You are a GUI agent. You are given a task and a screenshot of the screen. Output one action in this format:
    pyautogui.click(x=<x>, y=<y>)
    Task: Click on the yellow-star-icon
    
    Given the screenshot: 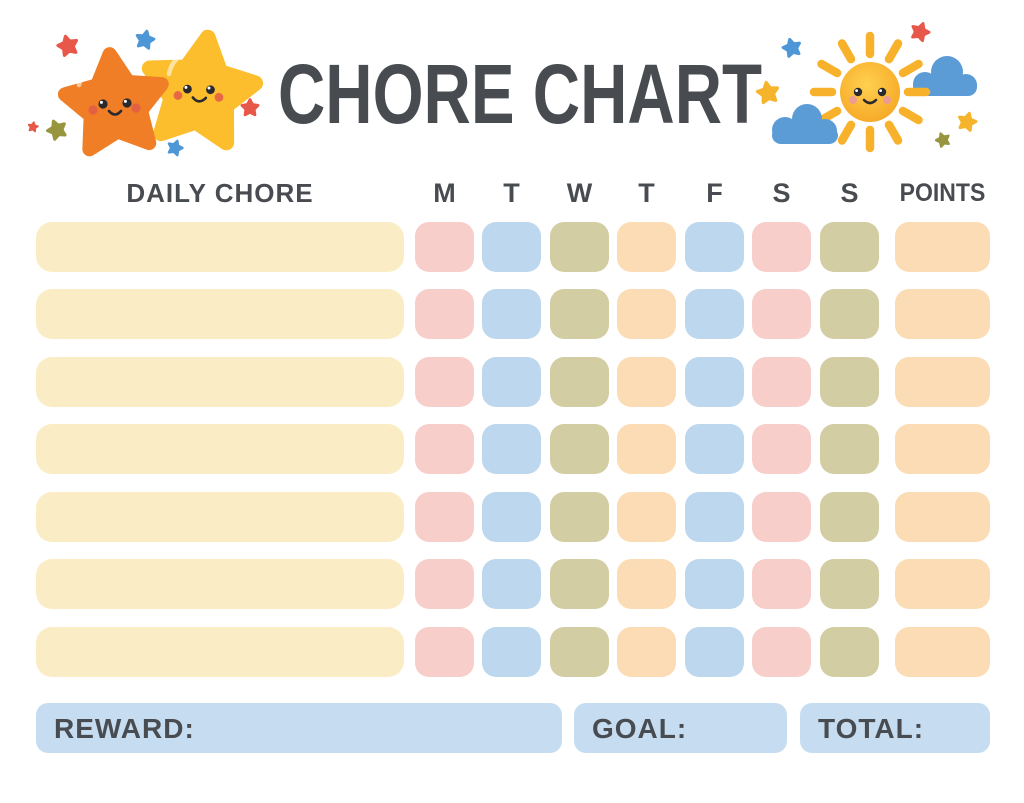 What is the action you would take?
    pyautogui.click(x=201, y=87)
    